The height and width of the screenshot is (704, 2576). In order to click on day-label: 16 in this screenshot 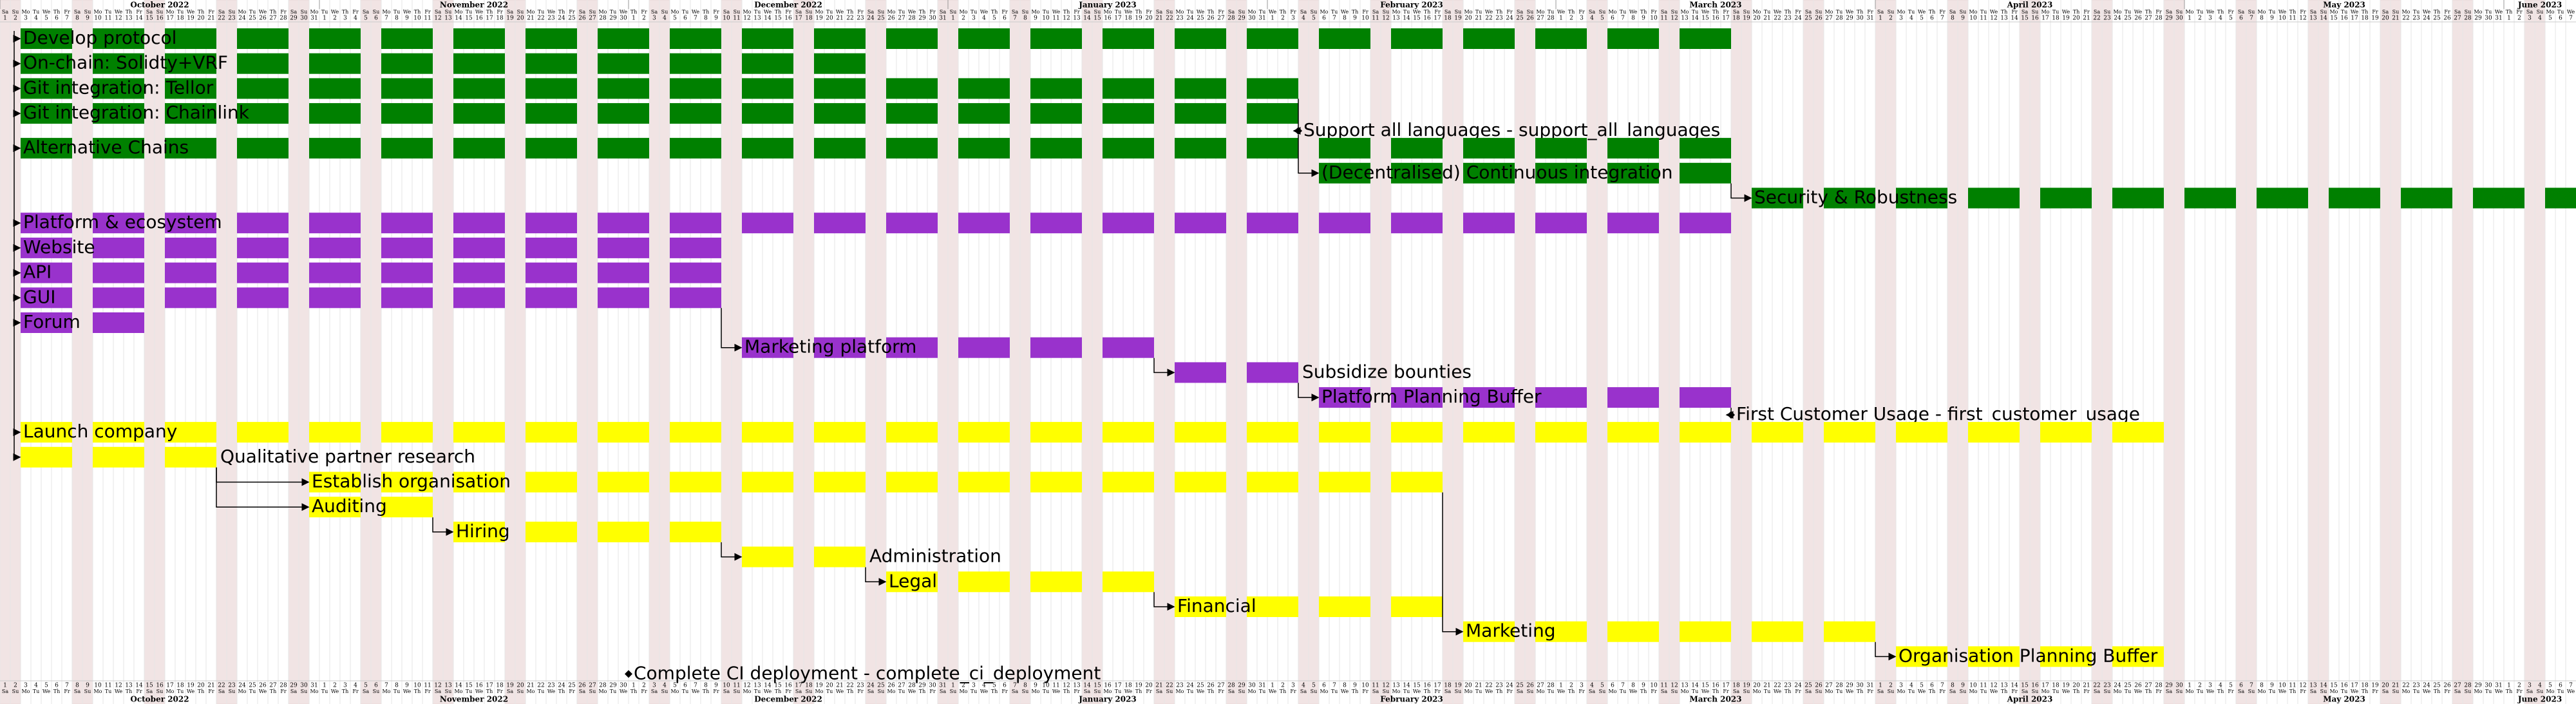, I will do `click(2035, 686)`.